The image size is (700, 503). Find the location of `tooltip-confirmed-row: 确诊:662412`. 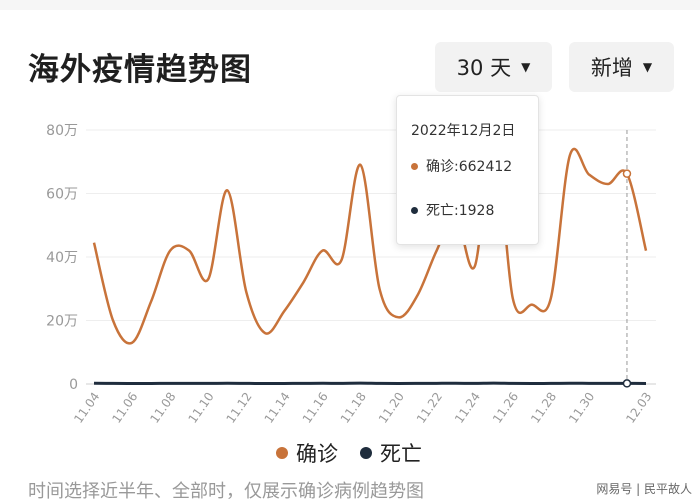

tooltip-confirmed-row: 确诊:662412 is located at coordinates (461, 166).